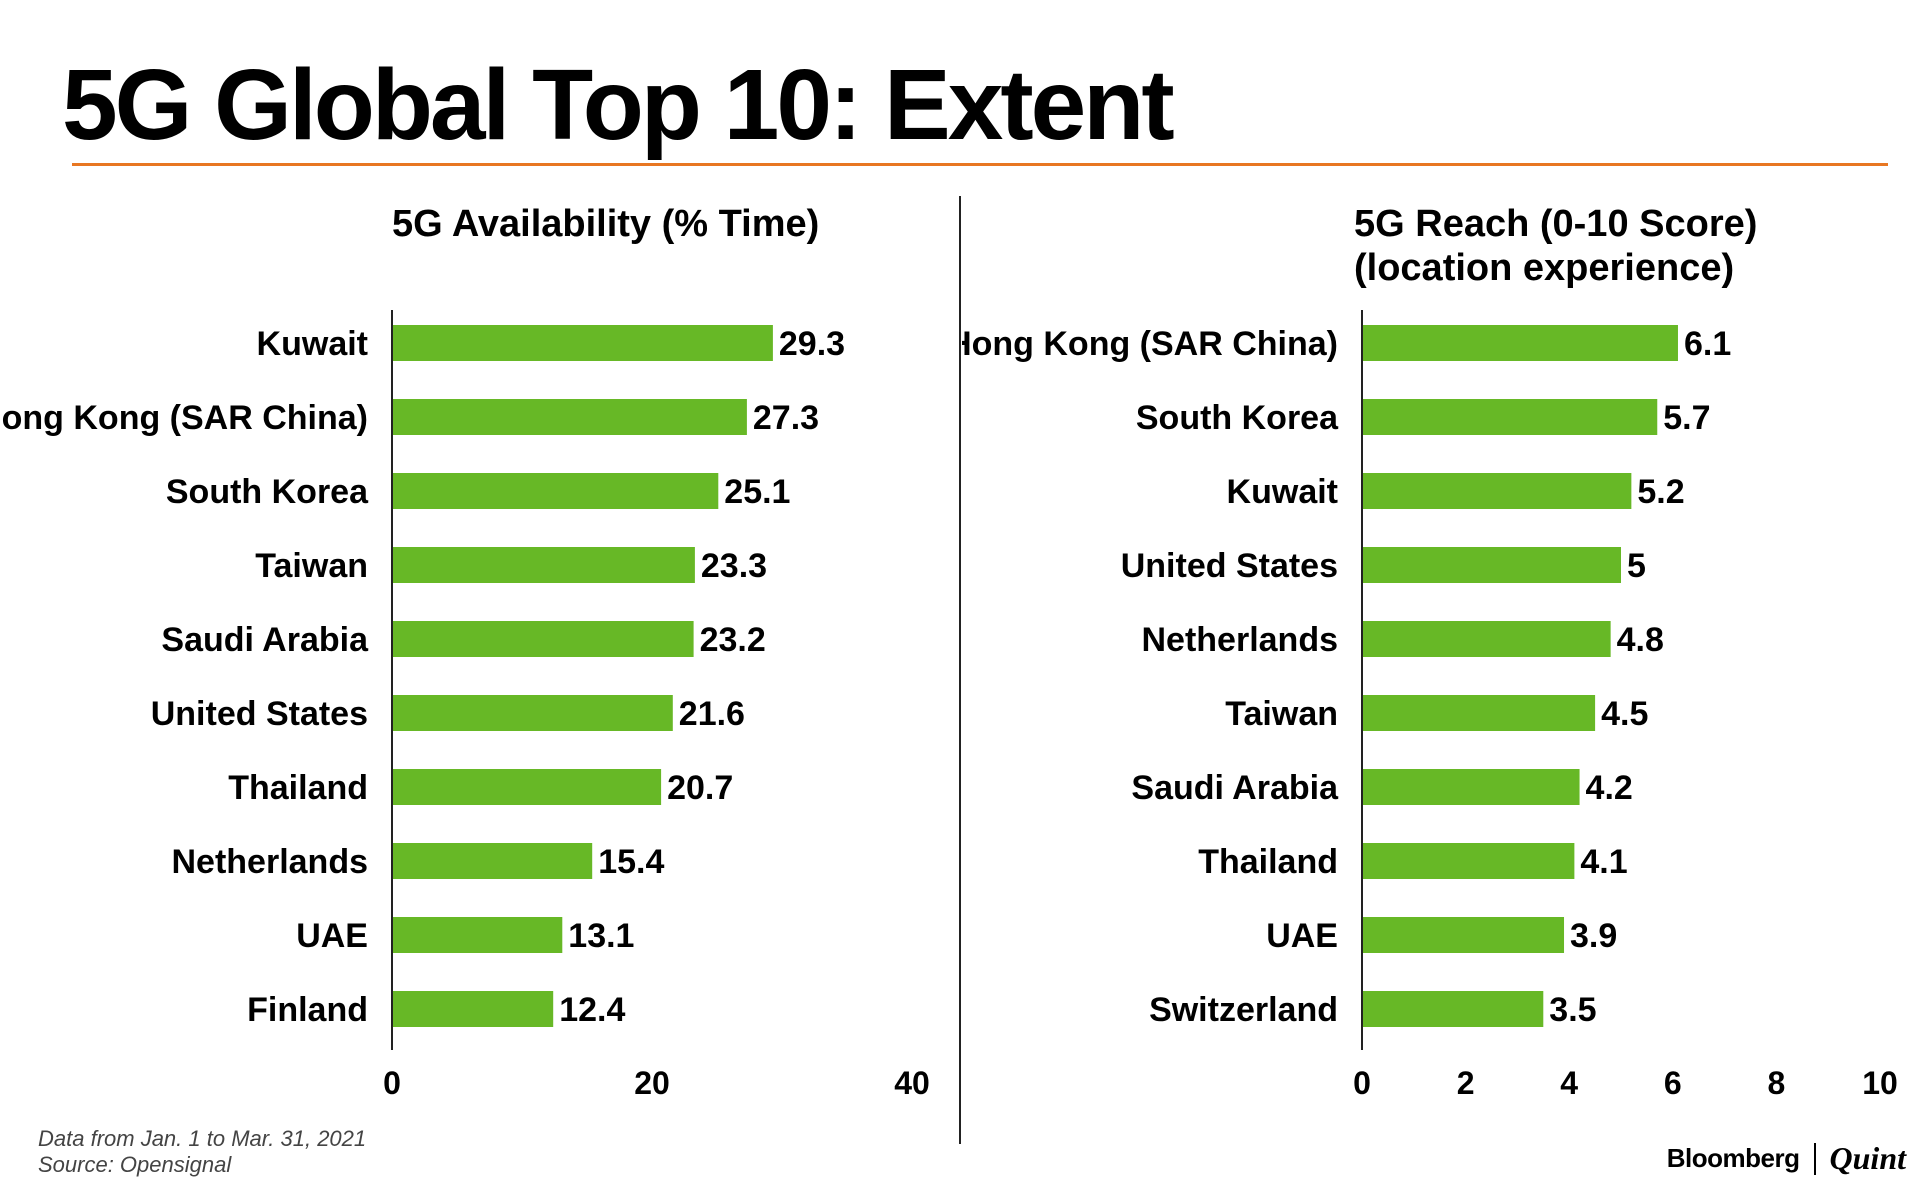 This screenshot has width=1920, height=1185. I want to click on x-tick-label: 4, so click(1569, 1083).